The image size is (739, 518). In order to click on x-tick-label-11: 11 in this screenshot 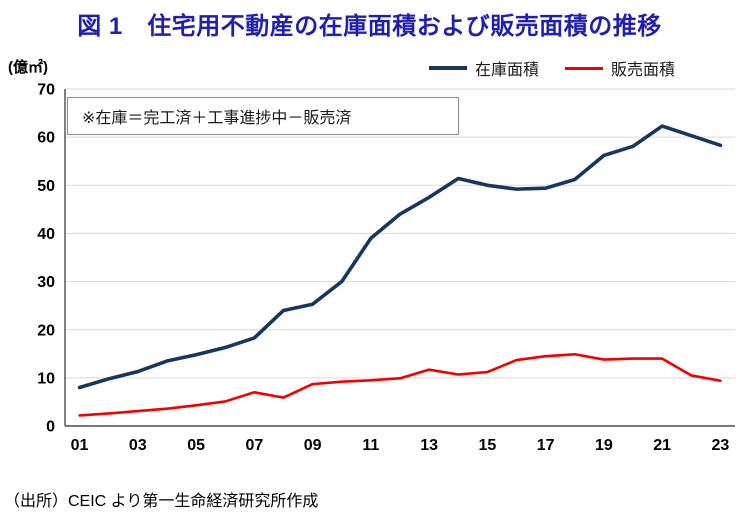, I will do `click(370, 445)`.